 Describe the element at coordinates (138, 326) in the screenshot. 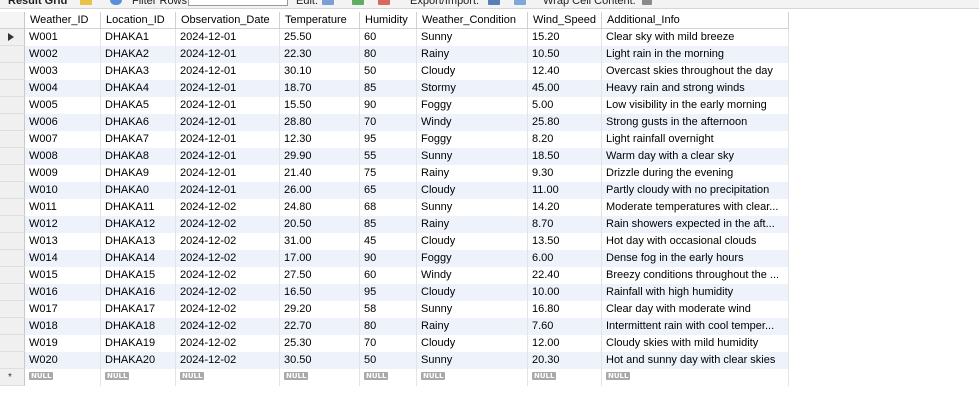

I see `cell-location-id: DHAKA18` at that location.